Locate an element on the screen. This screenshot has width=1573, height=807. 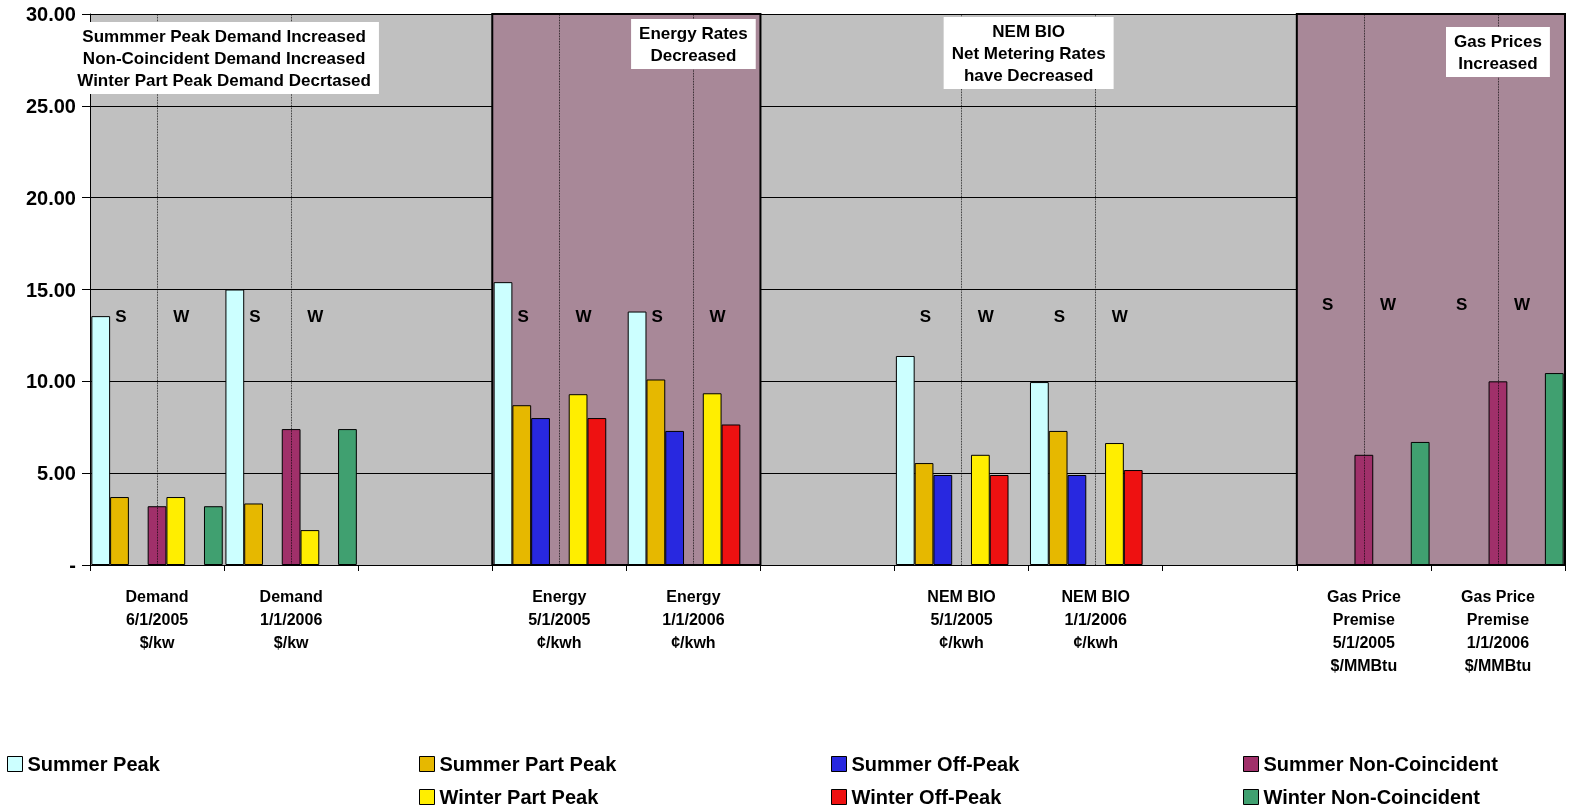
x-tick-label: Demand 1/1/2006 $/kw is located at coordinates (291, 619).